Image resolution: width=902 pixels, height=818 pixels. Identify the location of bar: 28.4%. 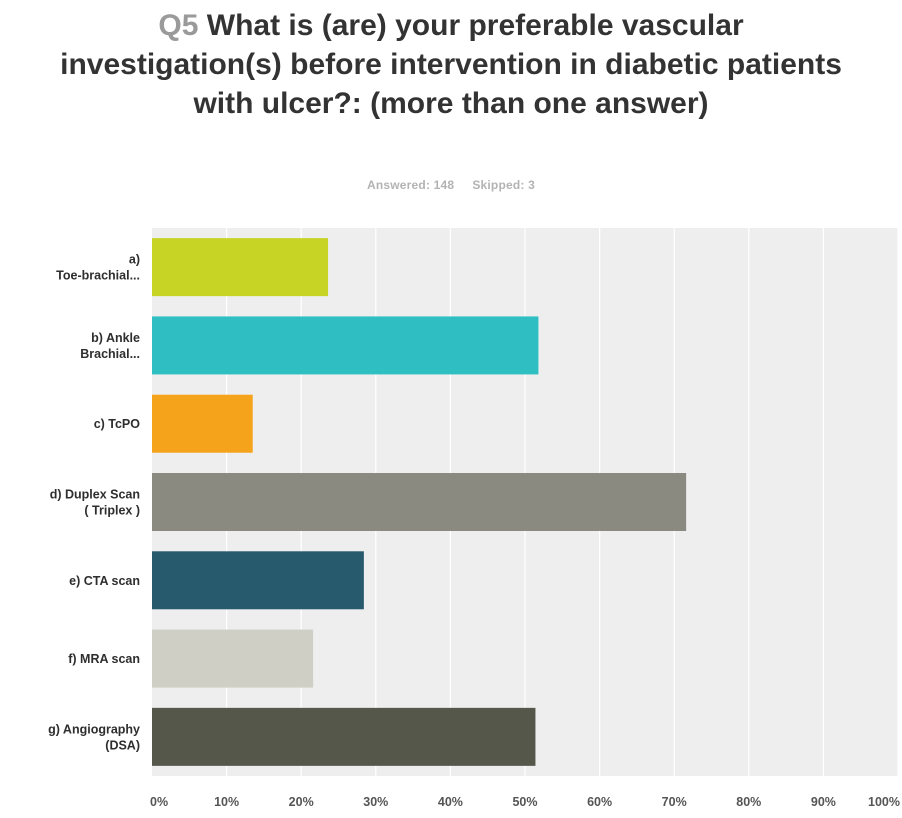
(258, 580).